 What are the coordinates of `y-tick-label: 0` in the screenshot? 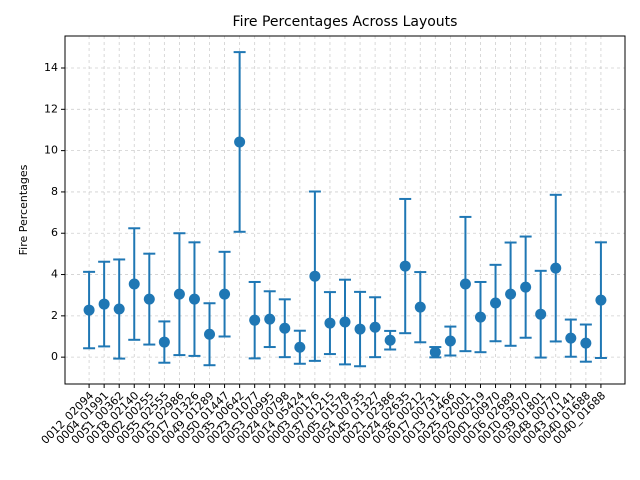 It's located at (54, 356).